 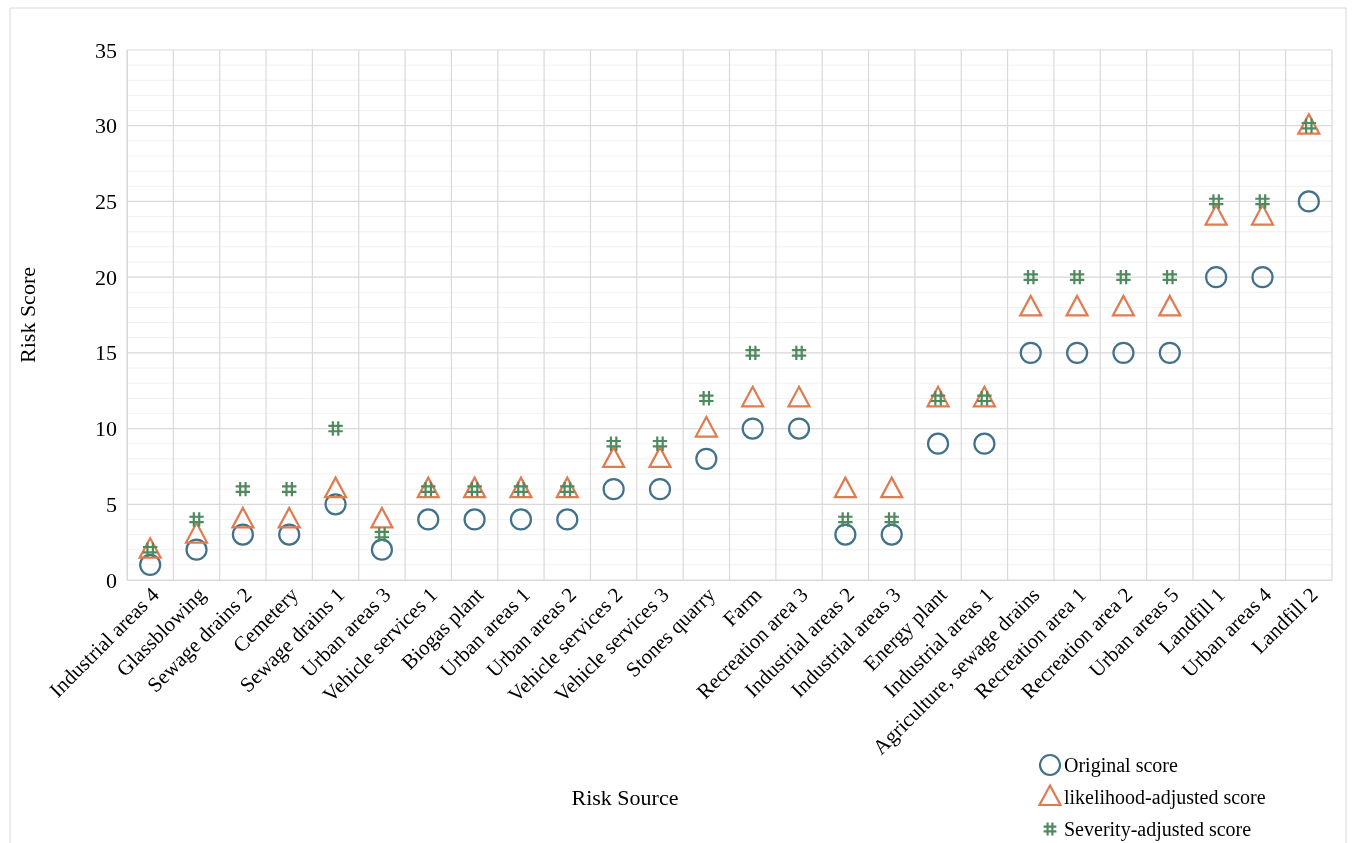 What do you see at coordinates (625, 797) in the screenshot?
I see `x-axis-title: Risk Source` at bounding box center [625, 797].